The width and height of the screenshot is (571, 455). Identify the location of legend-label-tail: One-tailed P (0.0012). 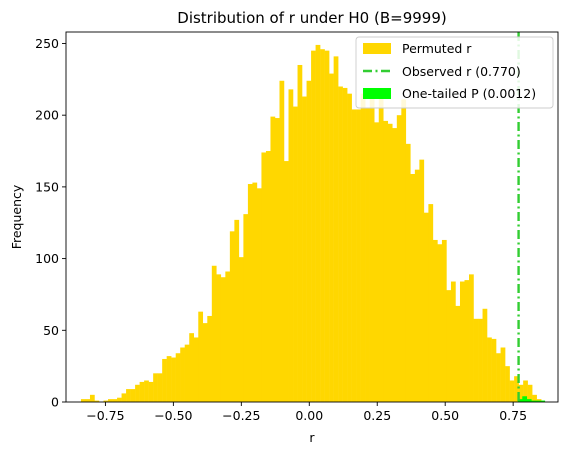
(469, 93).